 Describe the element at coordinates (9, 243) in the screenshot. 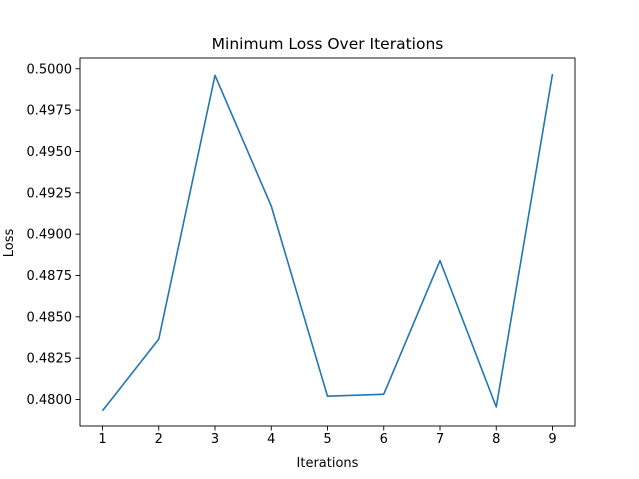

I see `y-axis-label: Loss` at that location.